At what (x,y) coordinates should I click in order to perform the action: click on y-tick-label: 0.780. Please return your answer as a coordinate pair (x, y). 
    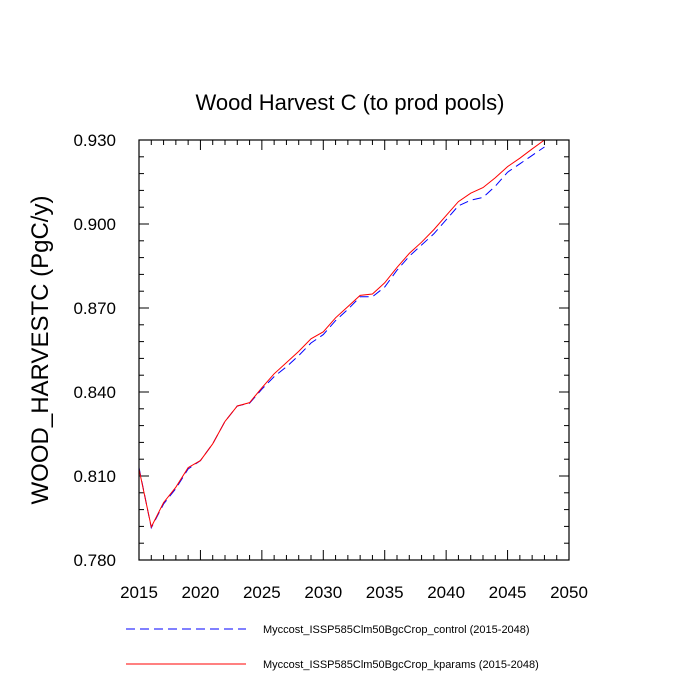
    Looking at the image, I should click on (94, 560).